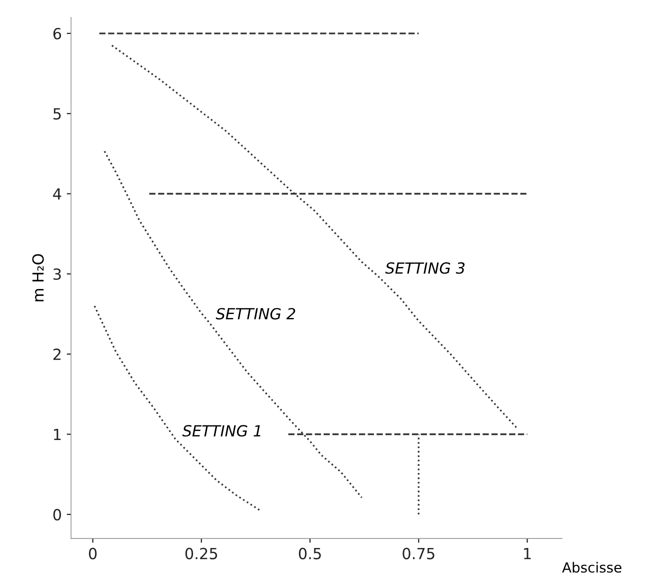 The image size is (646, 579). I want to click on x-tick-label: 0.5, so click(309, 554).